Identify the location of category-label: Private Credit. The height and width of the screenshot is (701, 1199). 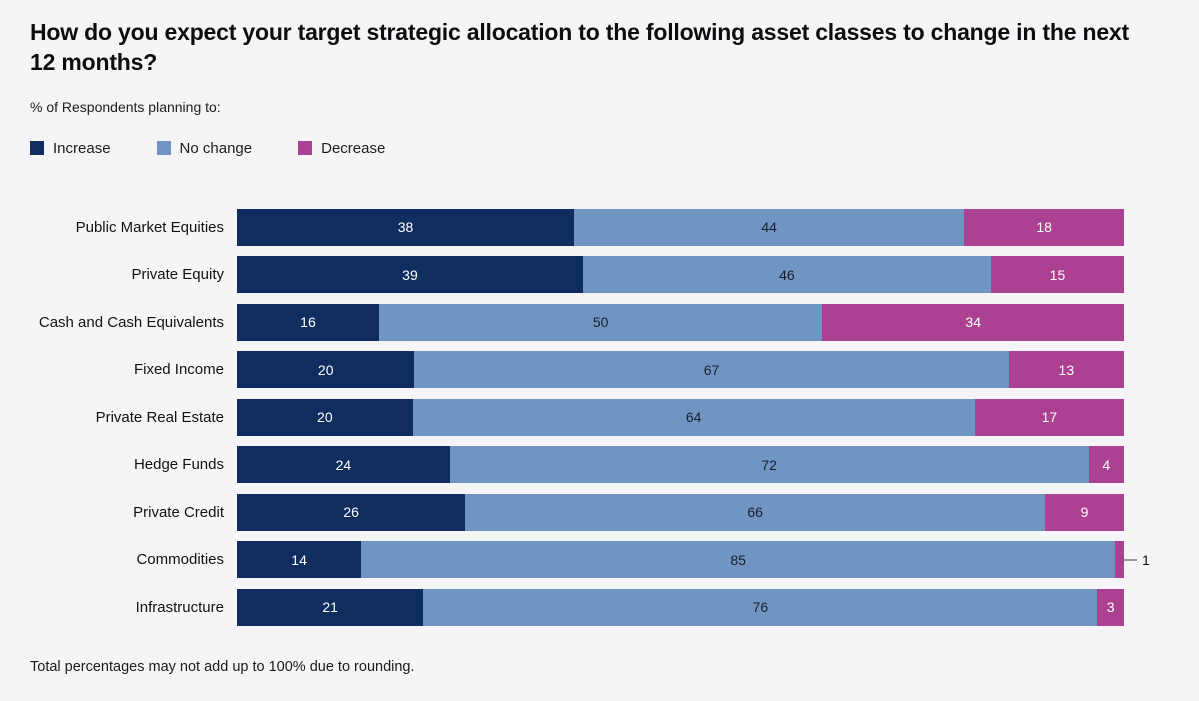
(178, 512).